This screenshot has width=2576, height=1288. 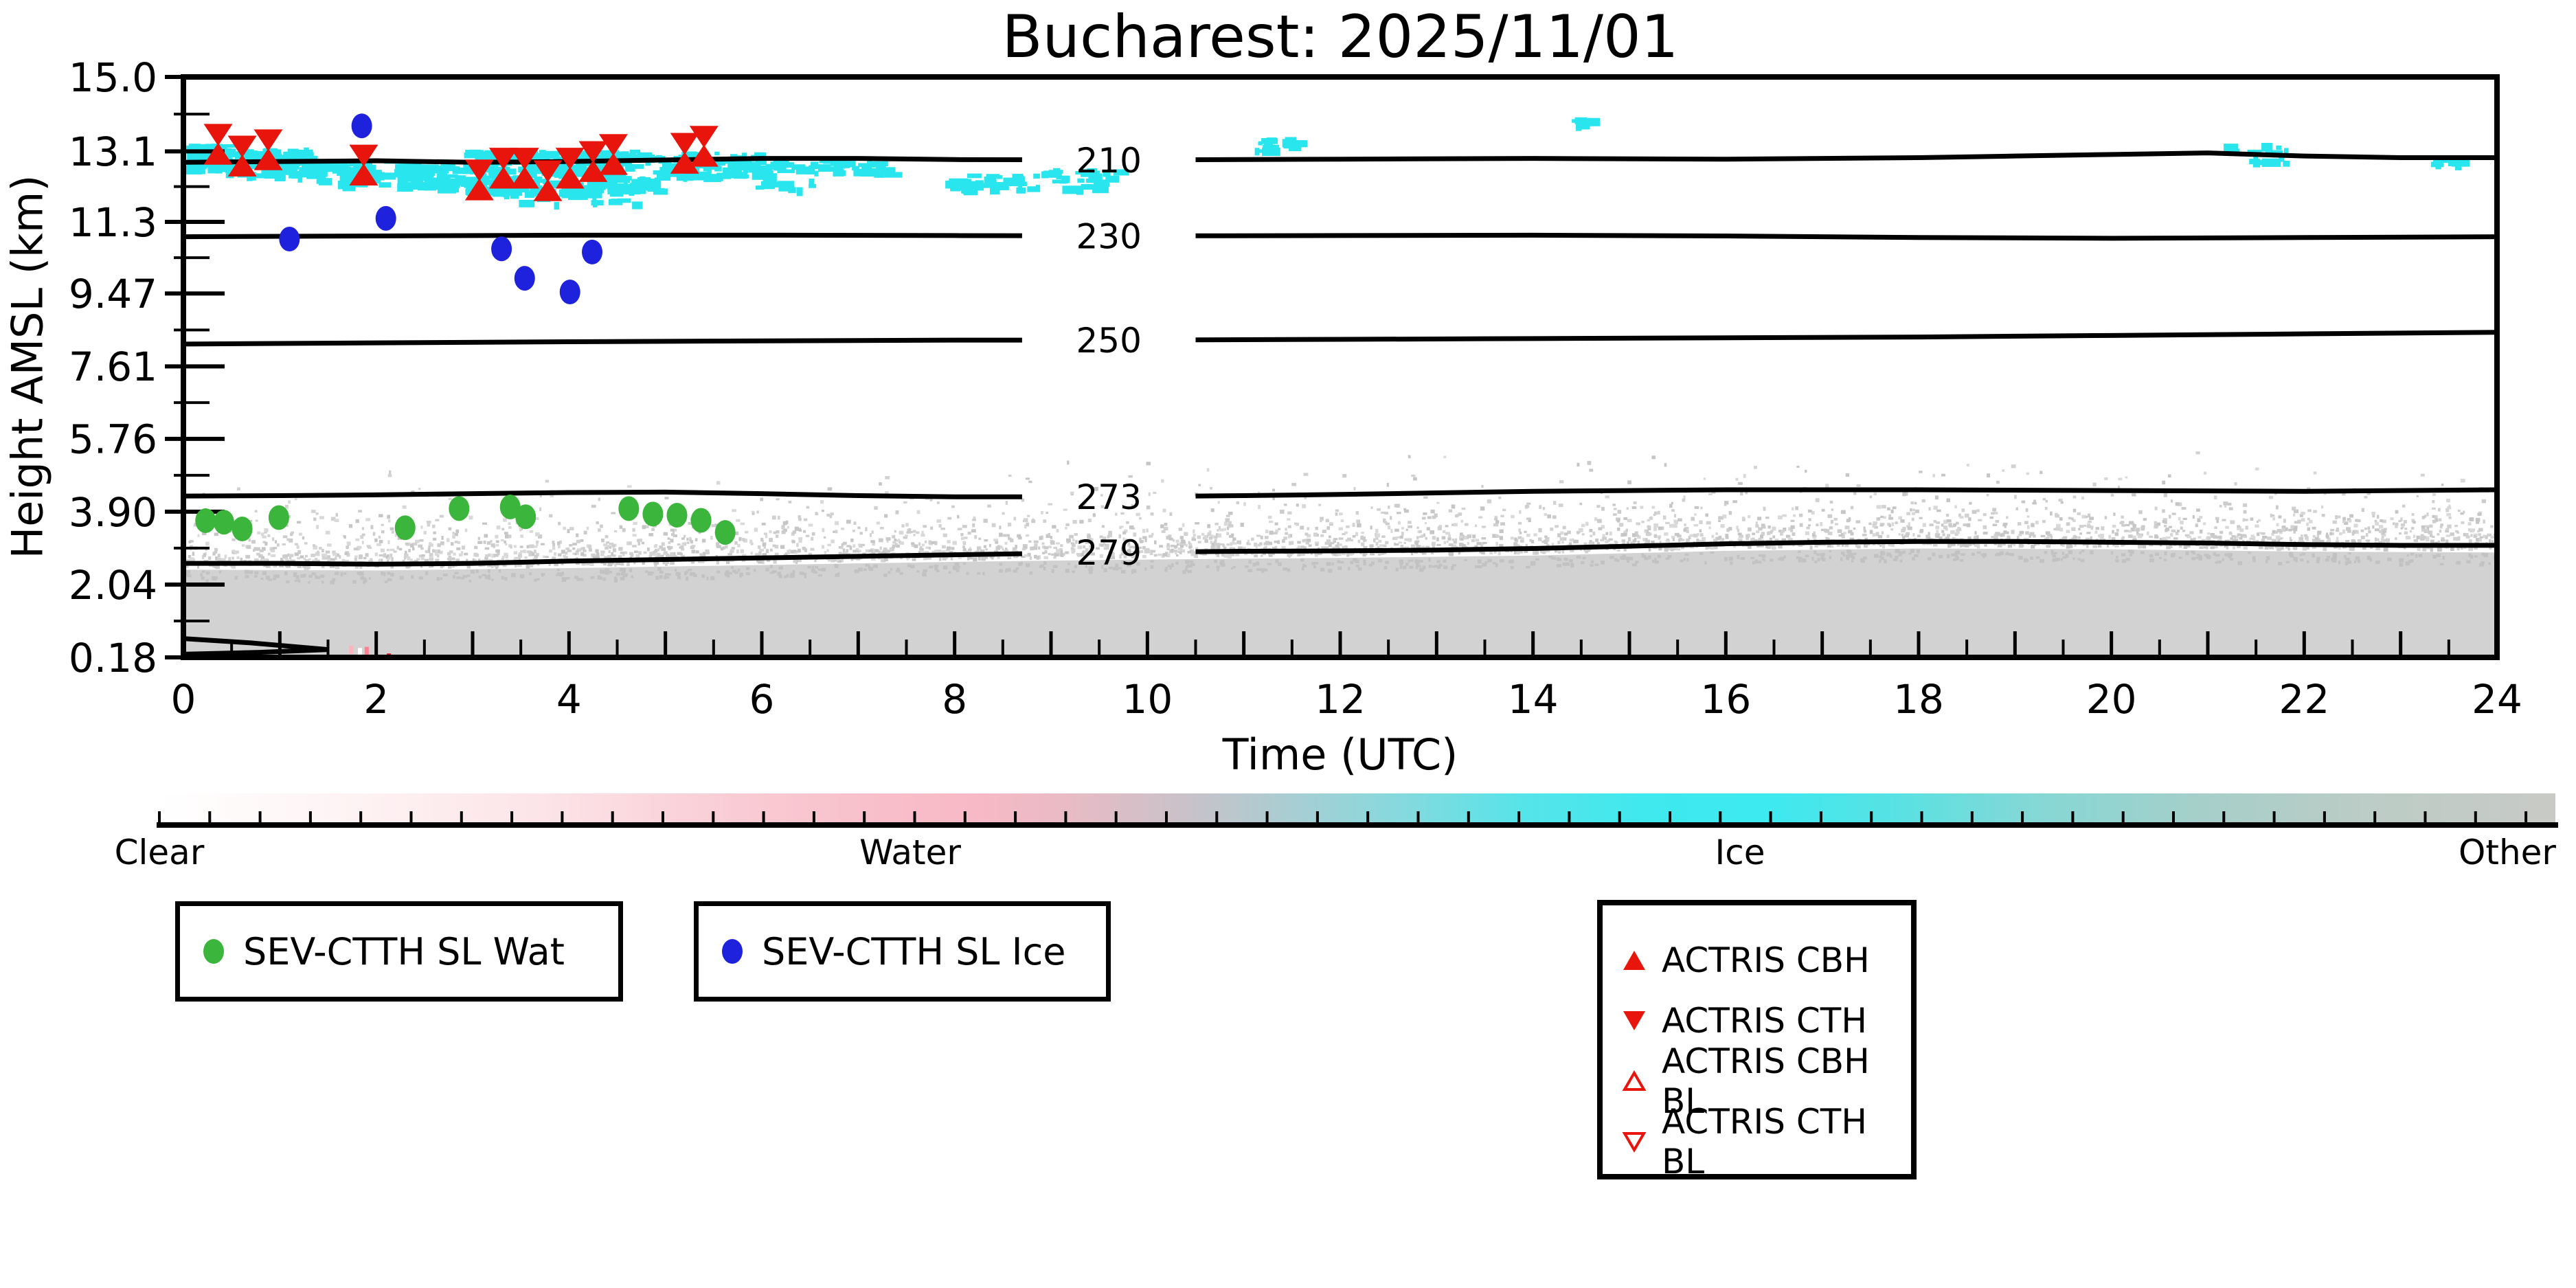 What do you see at coordinates (159, 852) in the screenshot?
I see `colorbar-label-clear: Clear` at bounding box center [159, 852].